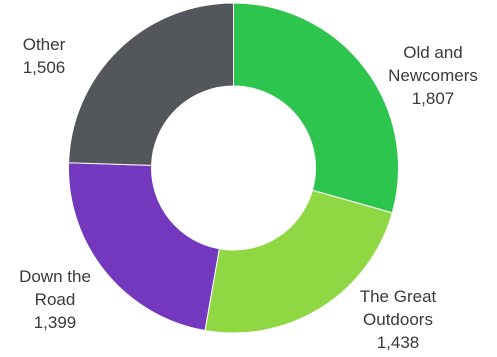 This screenshot has height=357, width=497. Describe the element at coordinates (398, 296) in the screenshot. I see `slice-name-label: The Great` at that location.